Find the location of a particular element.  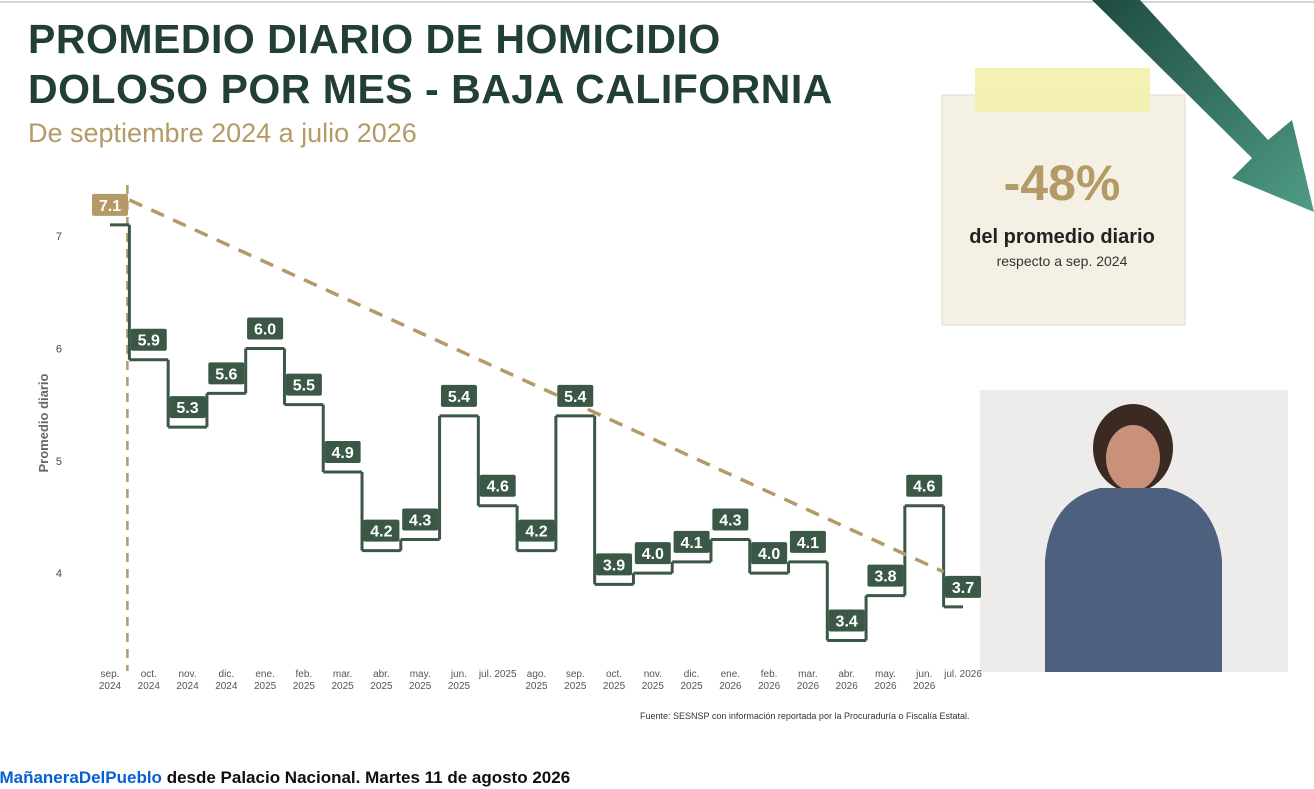

value-label: 7.1 is located at coordinates (110, 206).